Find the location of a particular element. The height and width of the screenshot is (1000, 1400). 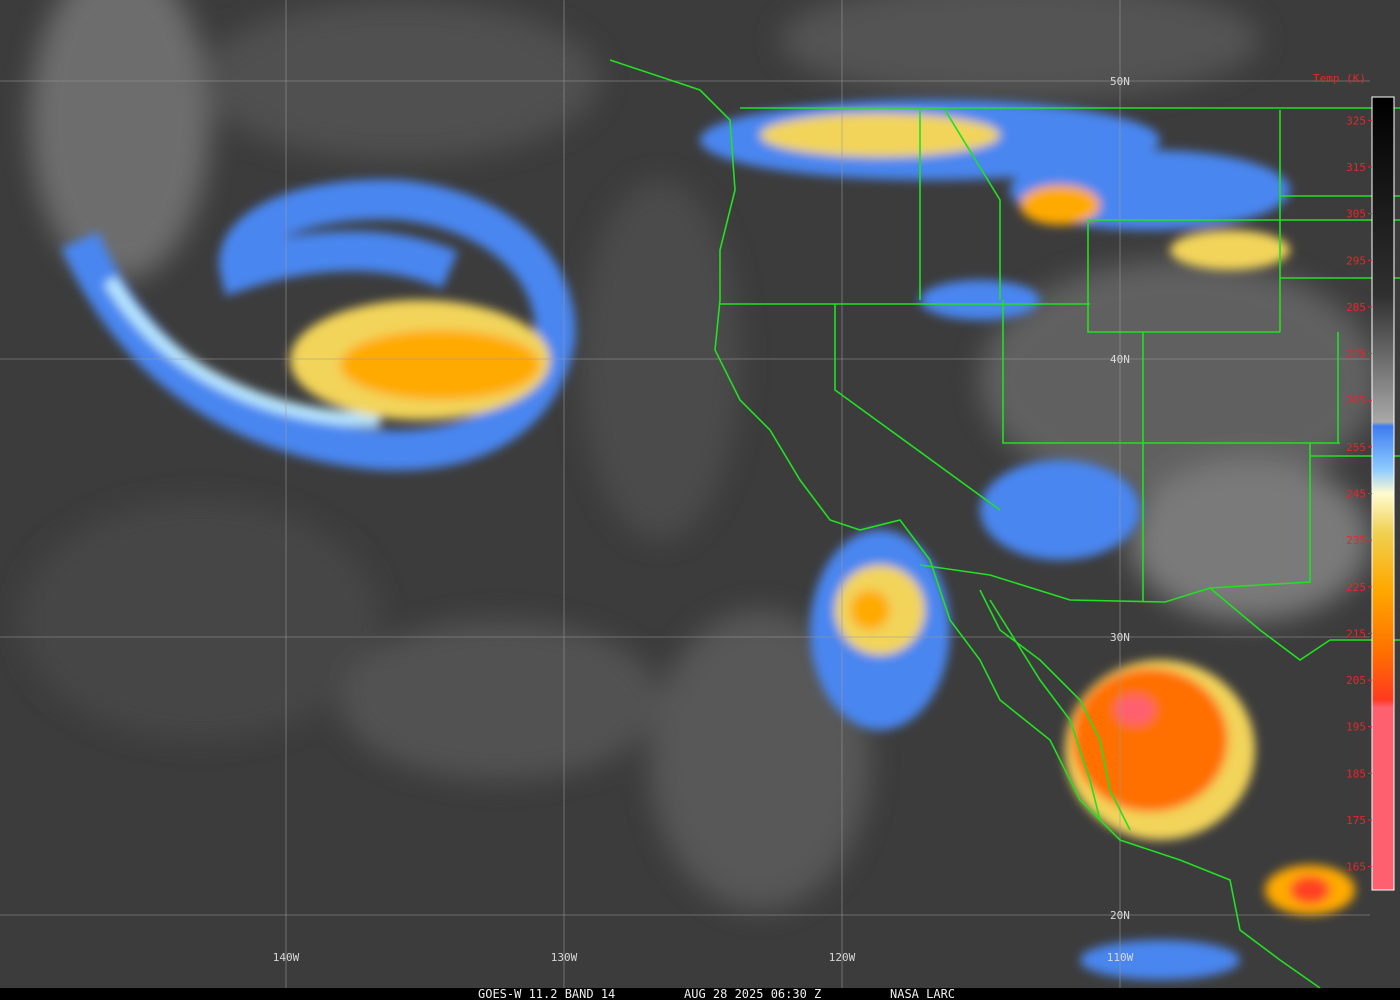

colorbar-tick-label: 225 is located at coordinates (1356, 587).